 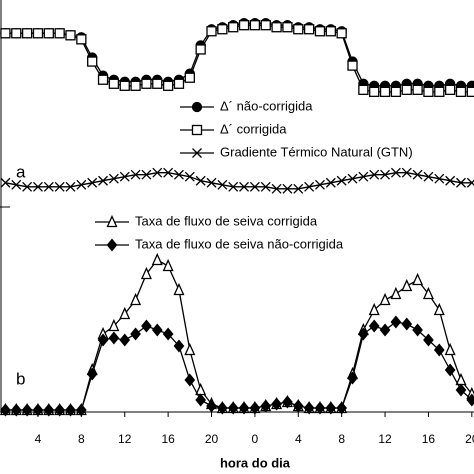 I want to click on legend-label: Δ´ não-corrigida, so click(x=266, y=105).